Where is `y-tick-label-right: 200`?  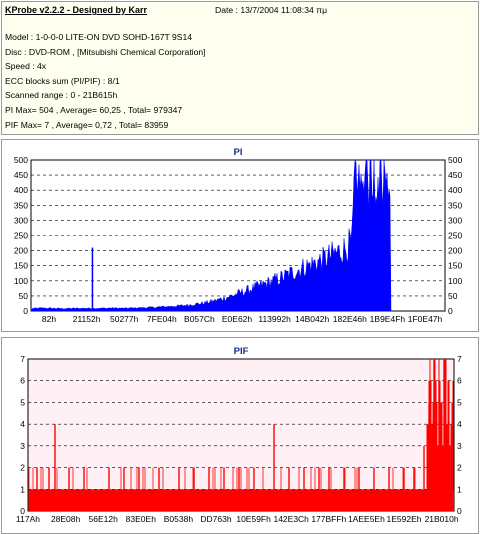
y-tick-label-right: 200 is located at coordinates (455, 251).